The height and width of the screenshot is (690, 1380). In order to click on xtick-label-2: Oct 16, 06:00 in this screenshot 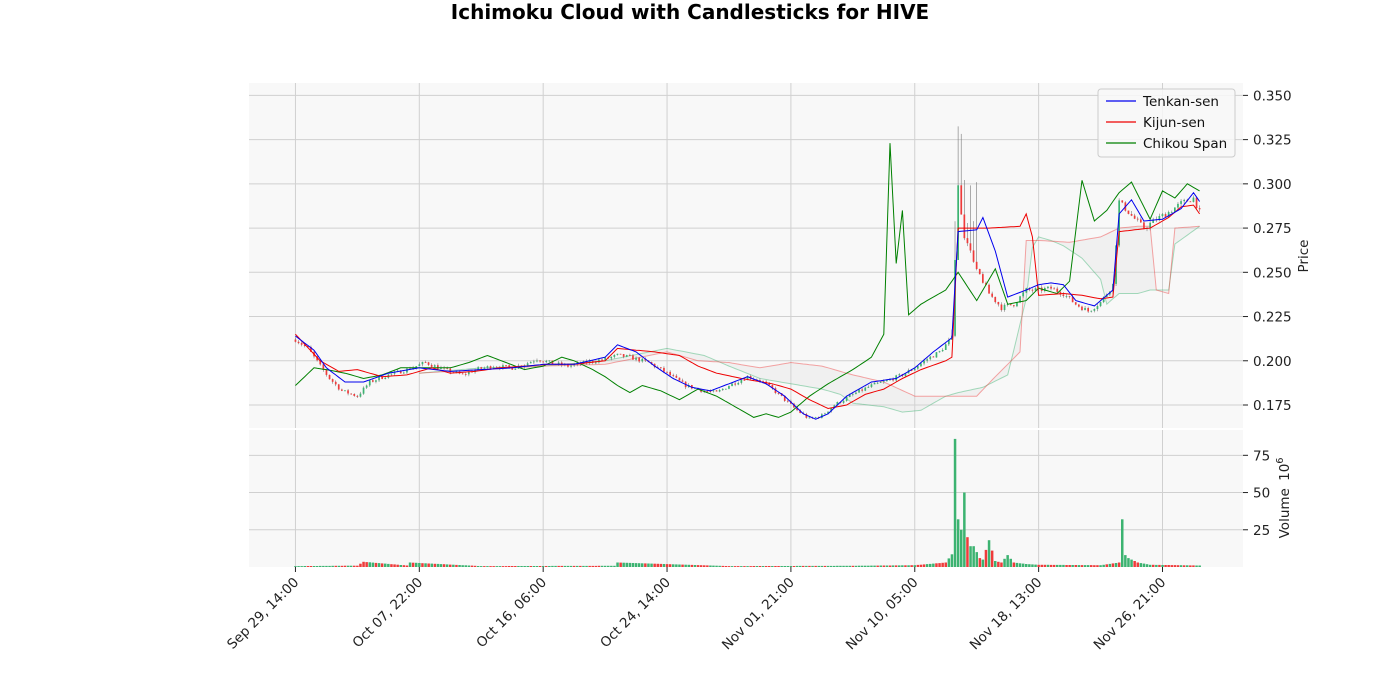, I will do `click(511, 613)`.